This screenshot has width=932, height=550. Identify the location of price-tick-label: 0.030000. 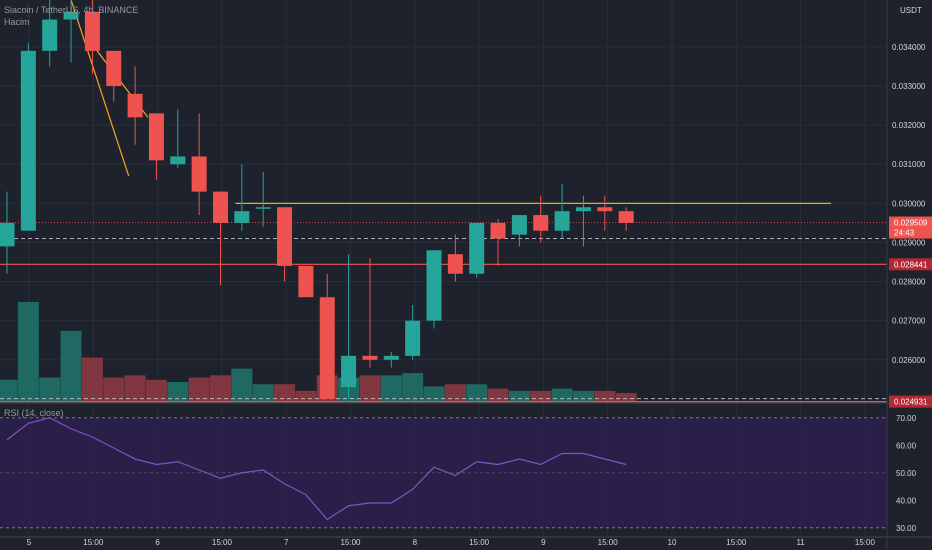
(909, 203).